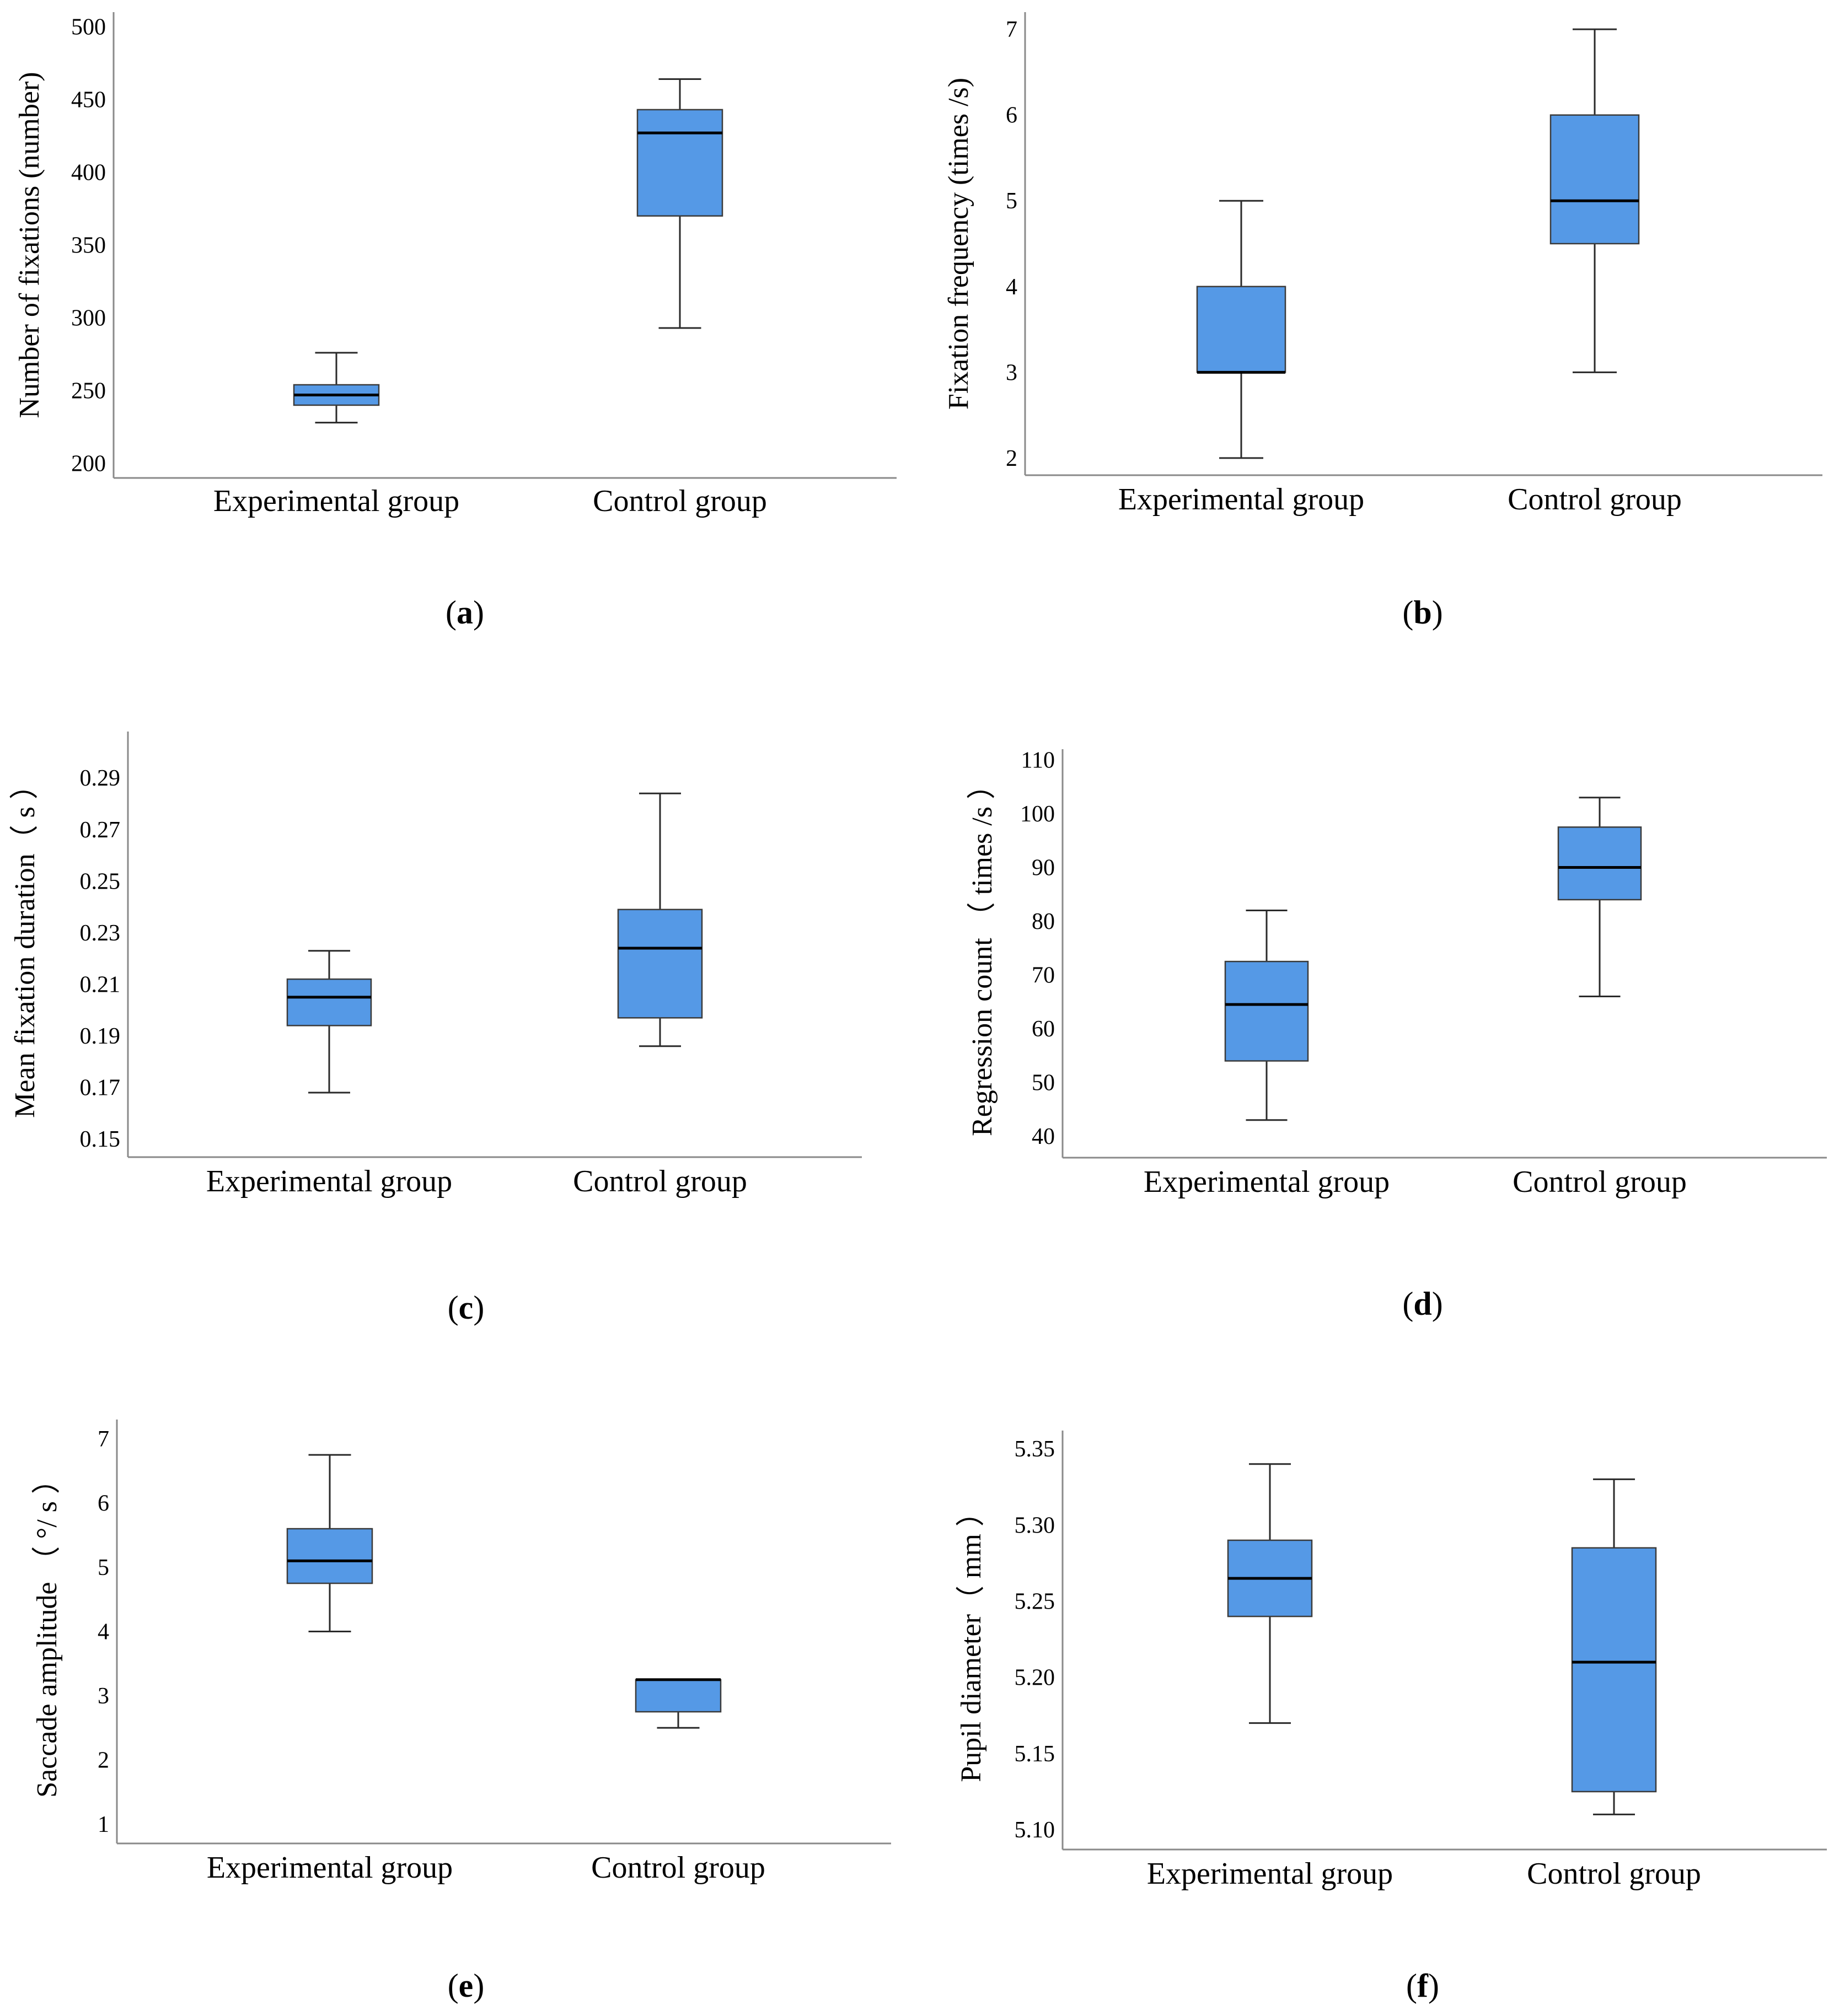  What do you see at coordinates (1423, 1986) in the screenshot?
I see `caption-f: (f)` at bounding box center [1423, 1986].